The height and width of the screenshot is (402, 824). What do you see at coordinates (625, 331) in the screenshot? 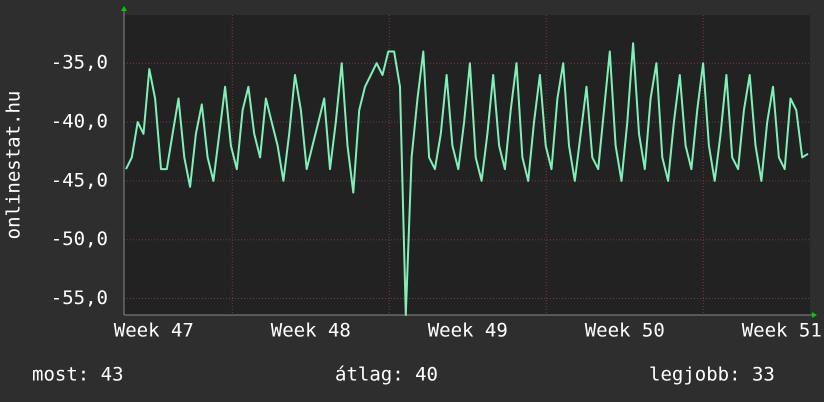
I see `x-tick-label: Week 50` at bounding box center [625, 331].